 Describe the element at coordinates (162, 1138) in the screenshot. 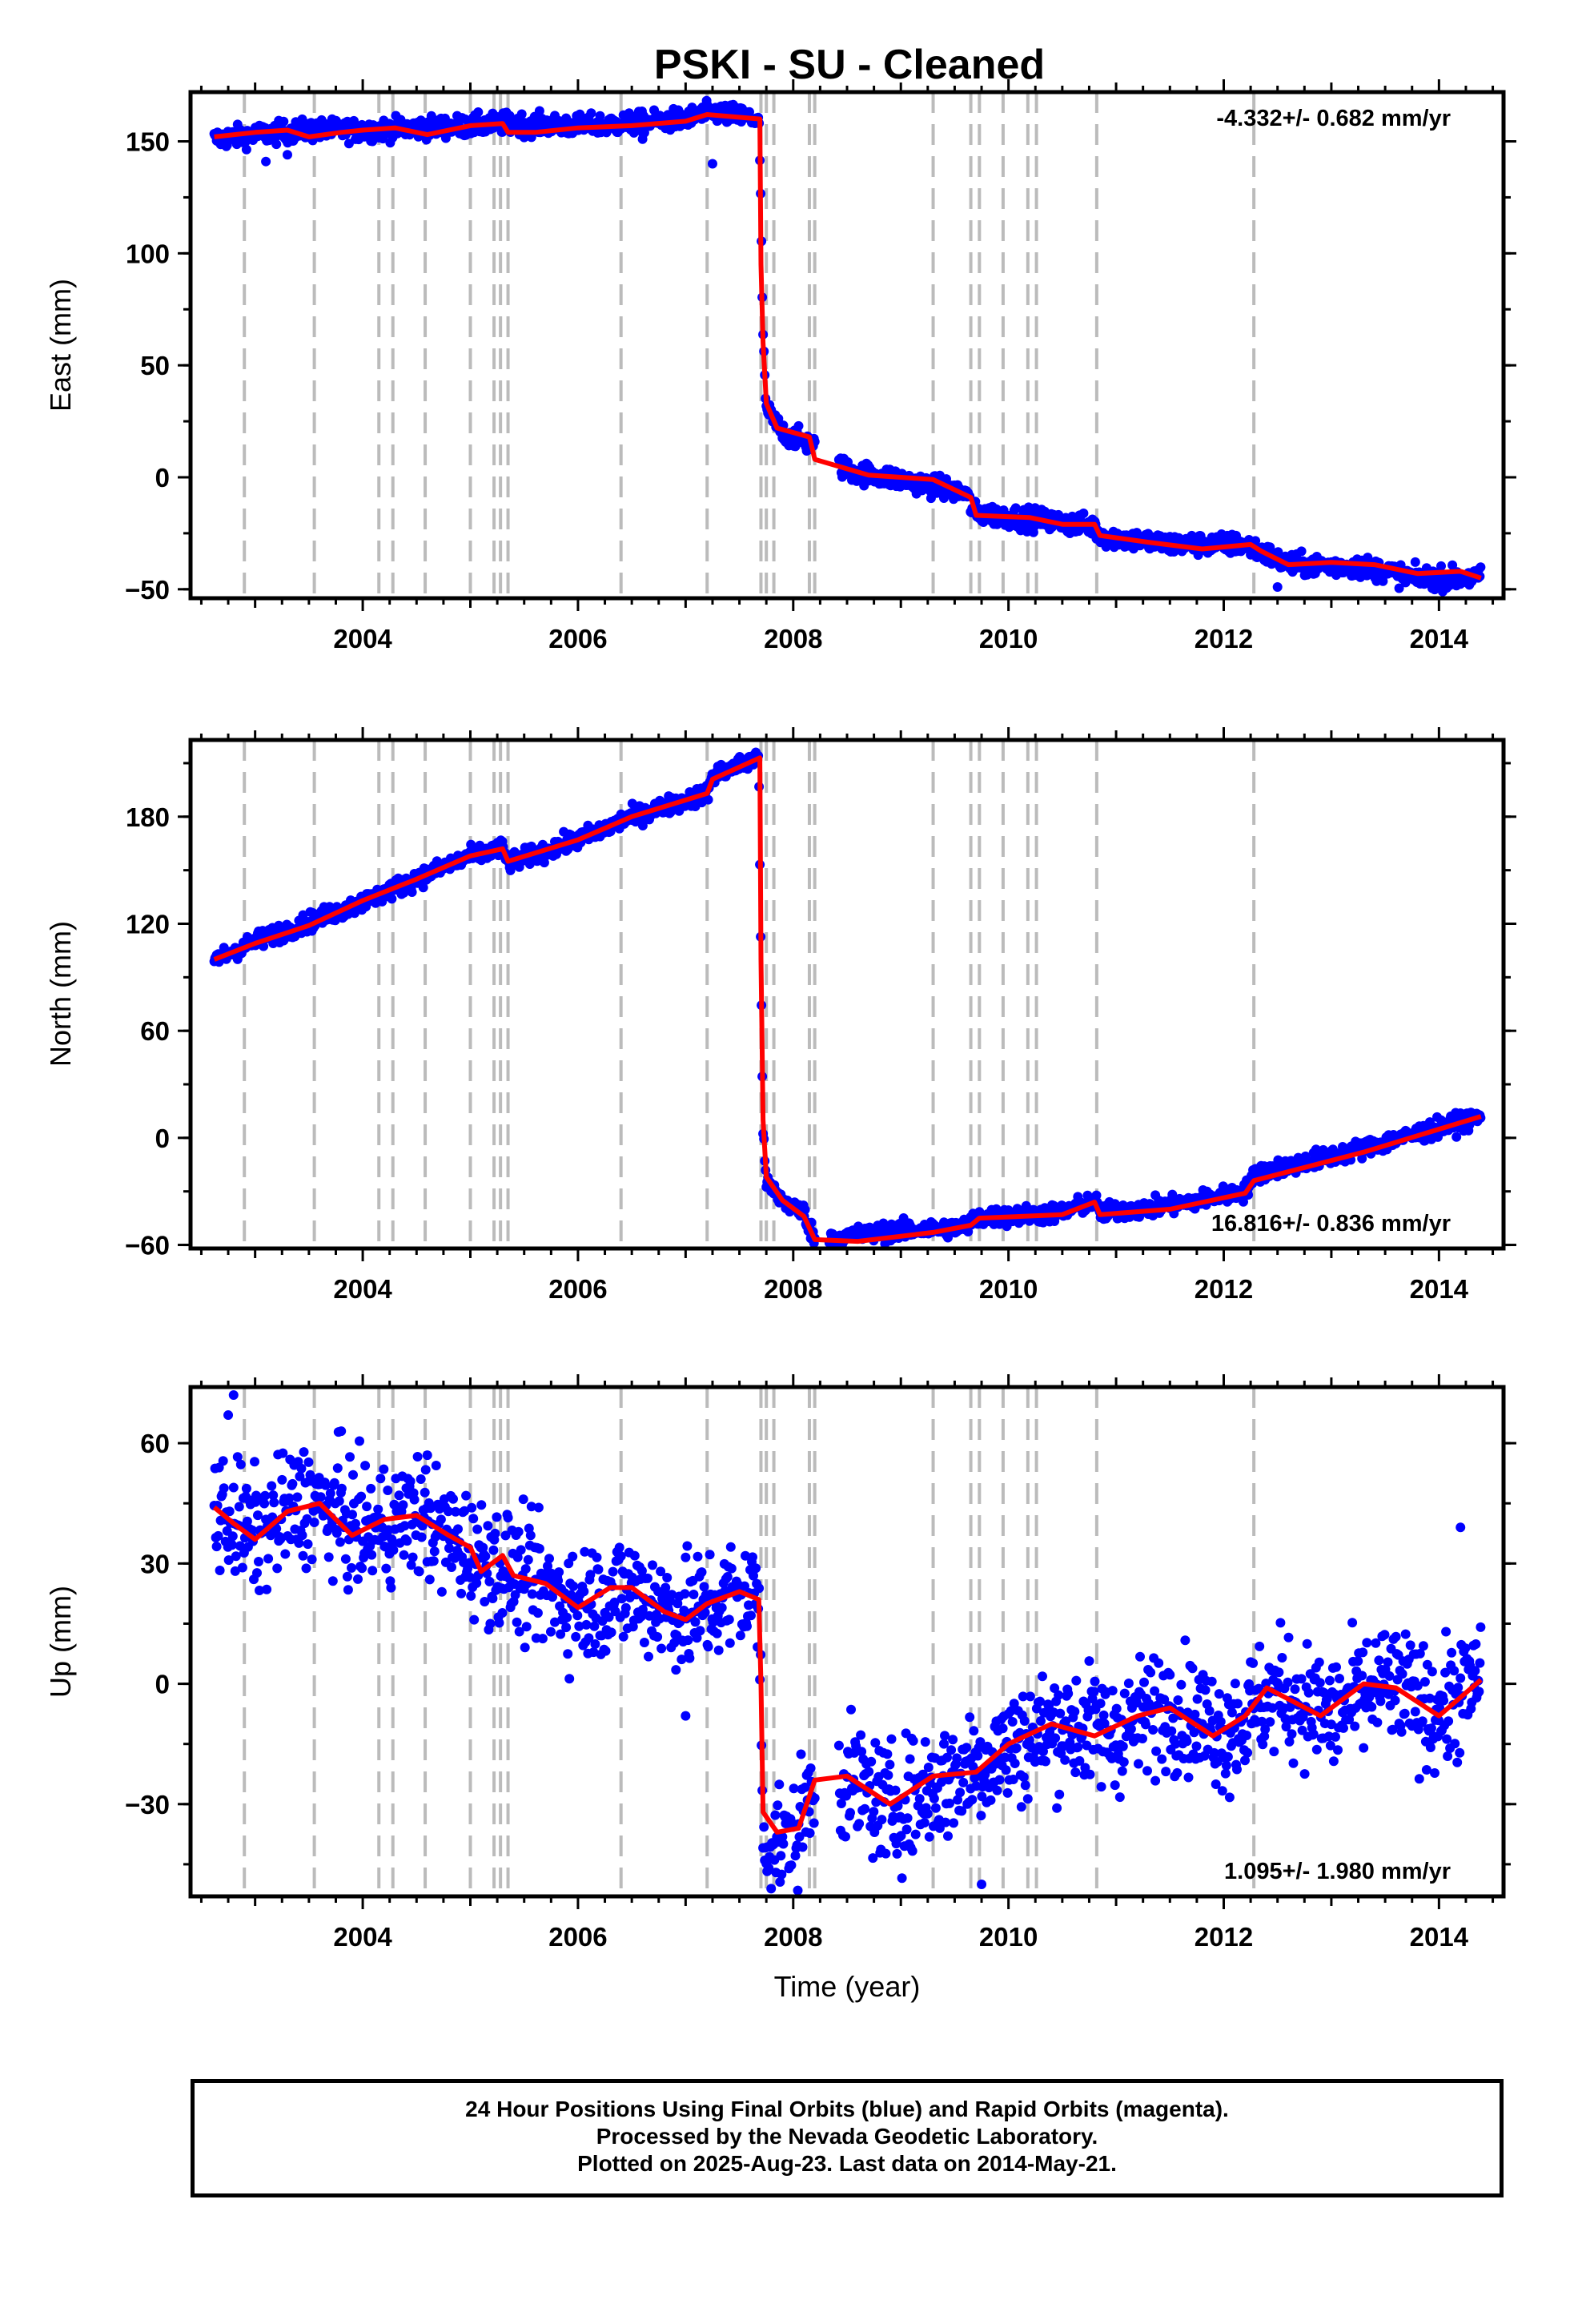

I see `y-tick-label: 0` at that location.